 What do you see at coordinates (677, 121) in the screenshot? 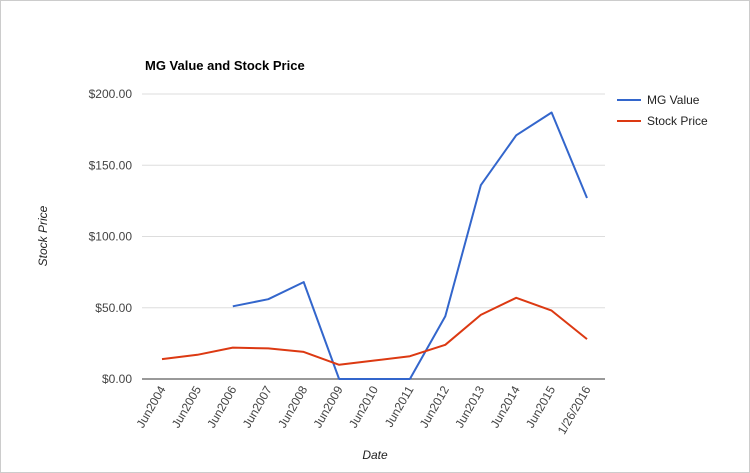
I see `legend-label: Stock Price` at bounding box center [677, 121].